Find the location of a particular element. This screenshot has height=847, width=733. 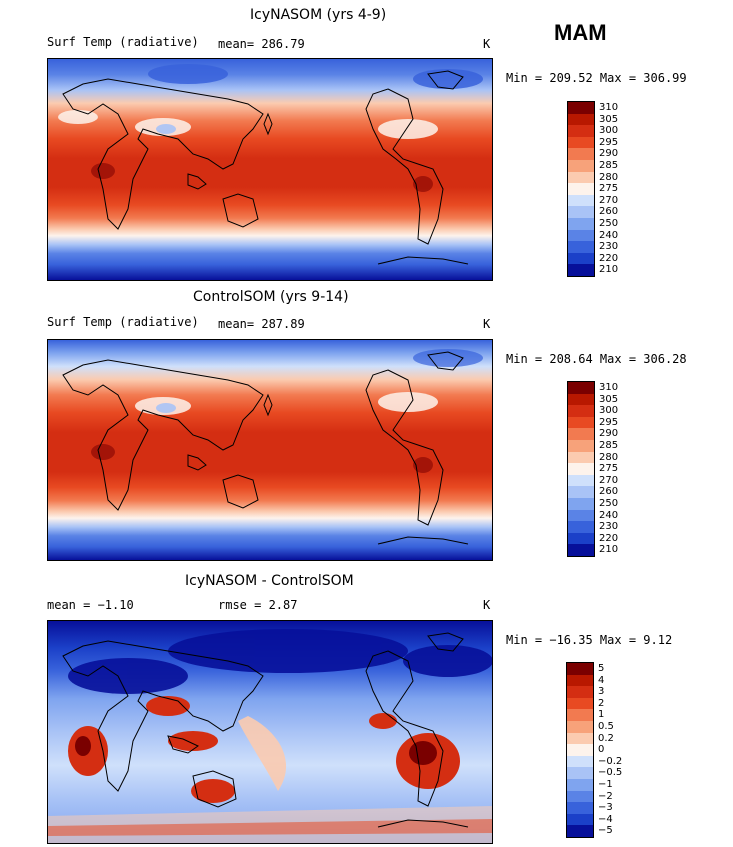

colorbar-tick-label: 240 is located at coordinates (609, 515).